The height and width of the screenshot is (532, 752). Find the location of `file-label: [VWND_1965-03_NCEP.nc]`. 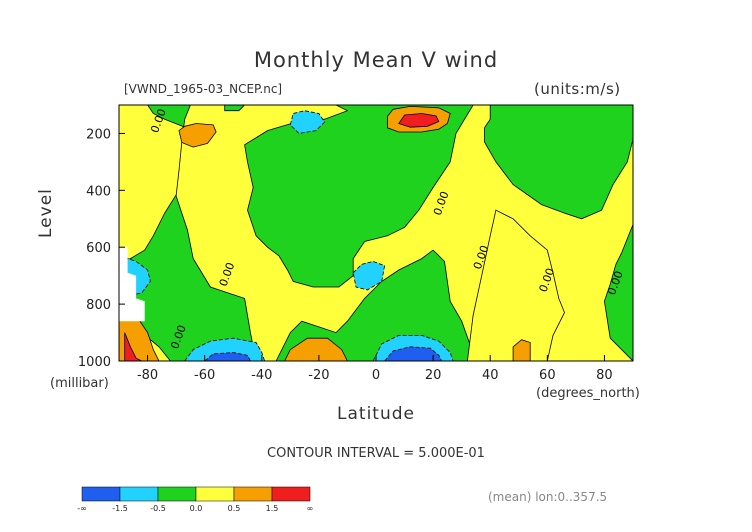

file-label: [VWND_1965-03_NCEP.nc] is located at coordinates (203, 89).